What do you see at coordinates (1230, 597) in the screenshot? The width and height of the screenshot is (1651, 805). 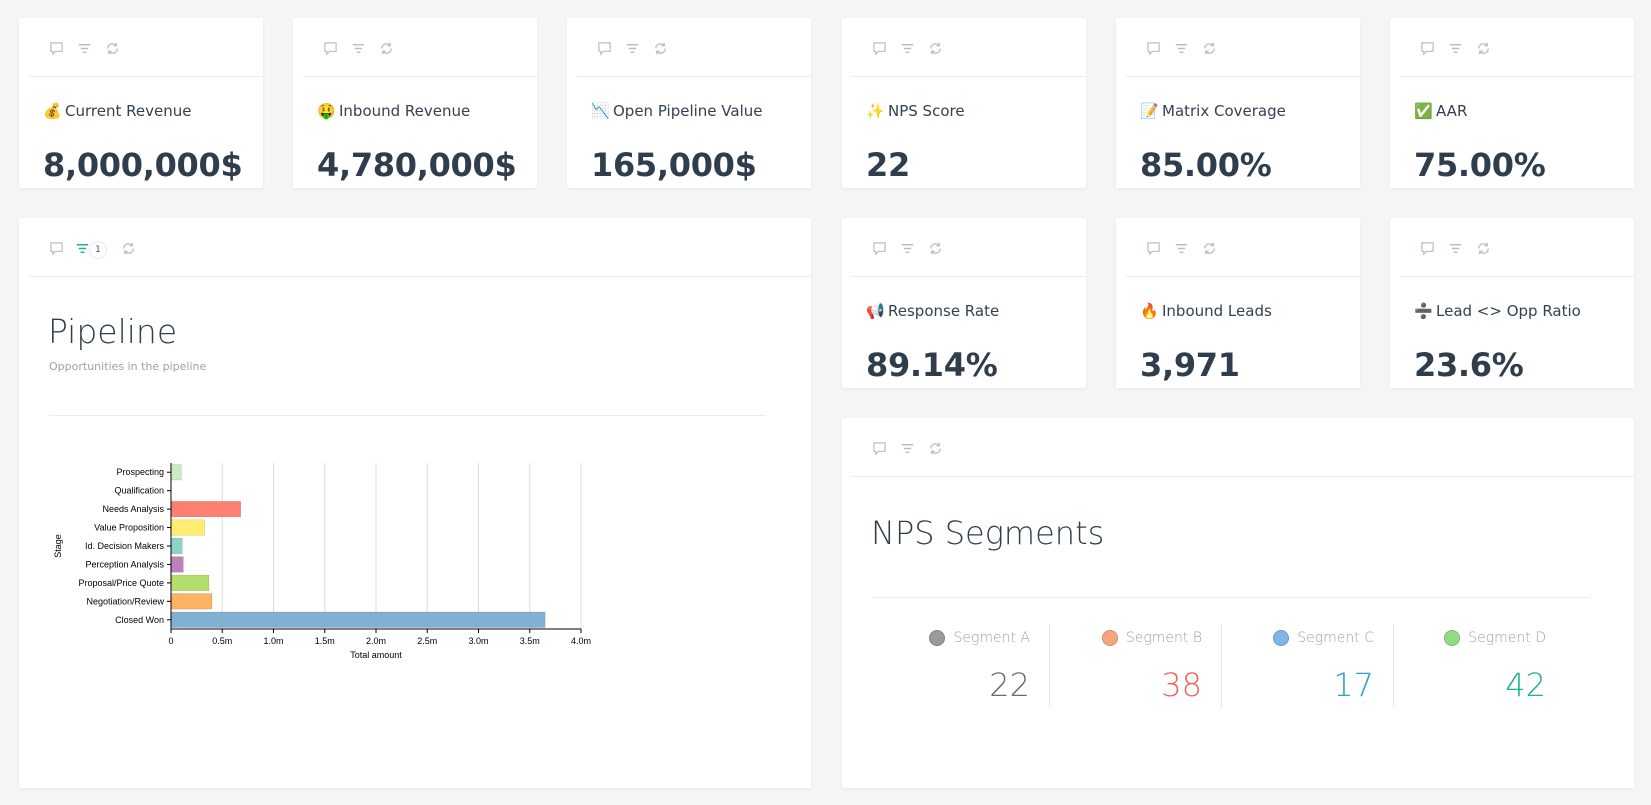 I see `nps-separator` at bounding box center [1230, 597].